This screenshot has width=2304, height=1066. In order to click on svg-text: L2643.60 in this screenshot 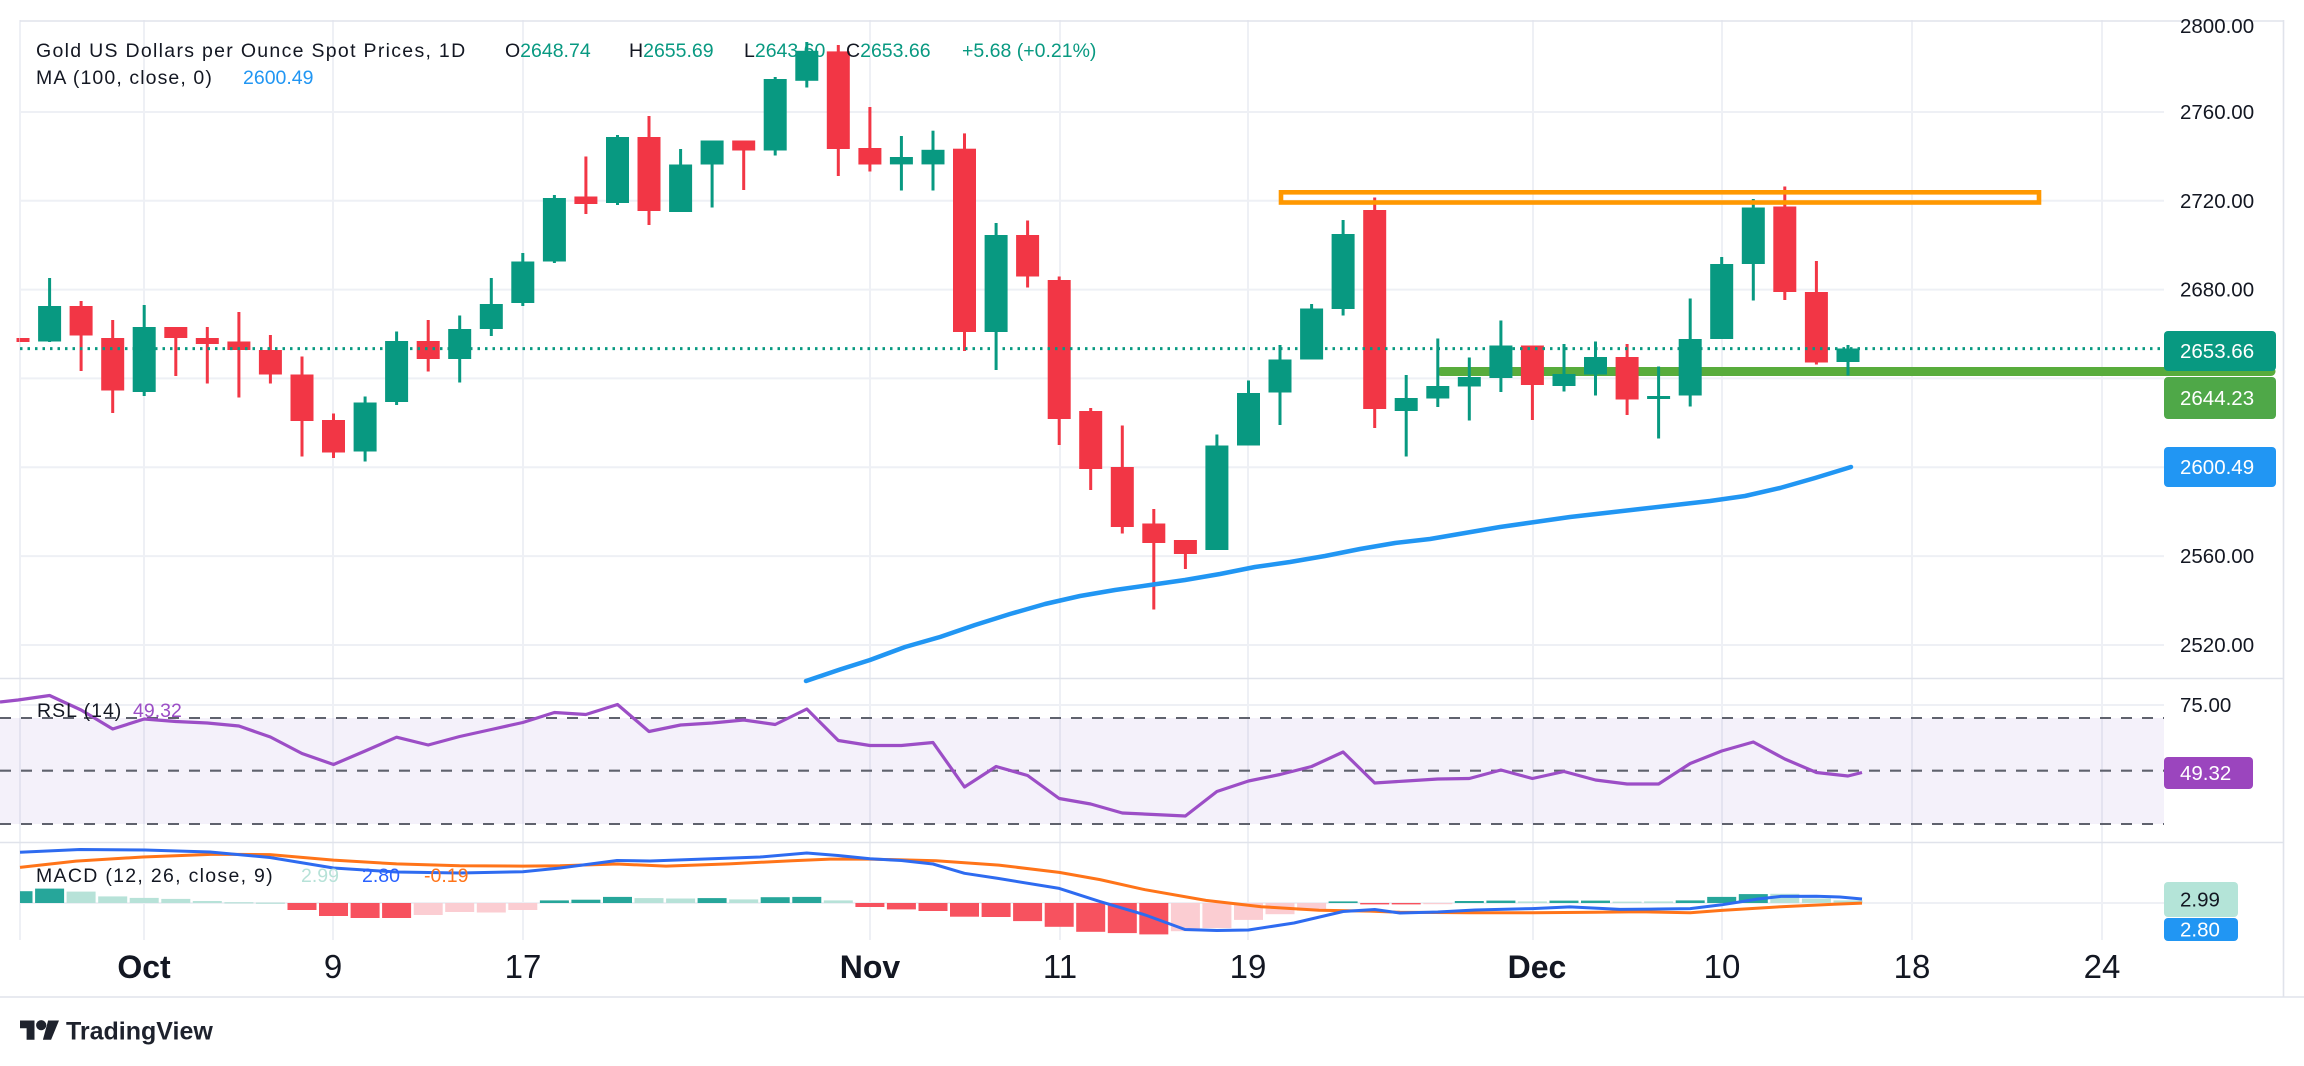, I will do `click(785, 51)`.